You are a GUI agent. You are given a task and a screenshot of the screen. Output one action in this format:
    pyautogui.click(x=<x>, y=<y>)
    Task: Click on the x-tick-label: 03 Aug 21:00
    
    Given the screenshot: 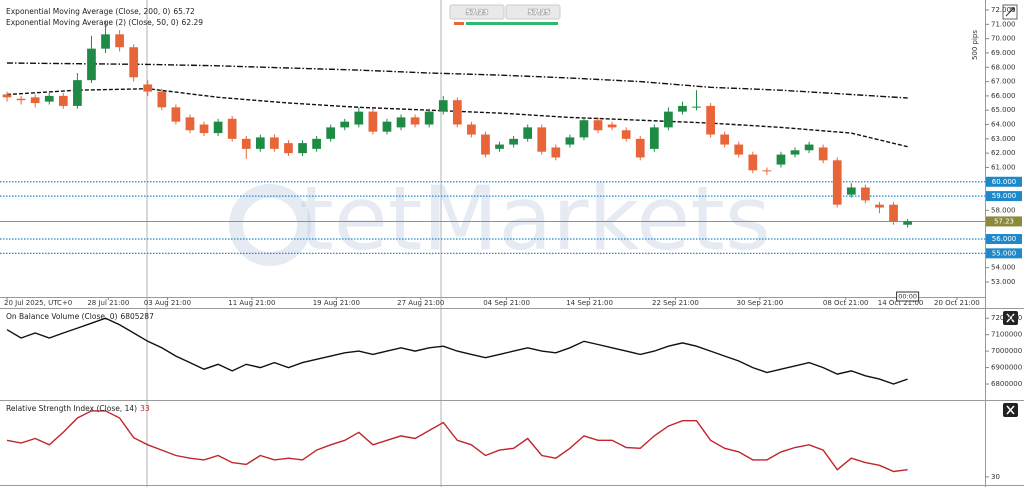 What is the action you would take?
    pyautogui.click(x=167, y=303)
    